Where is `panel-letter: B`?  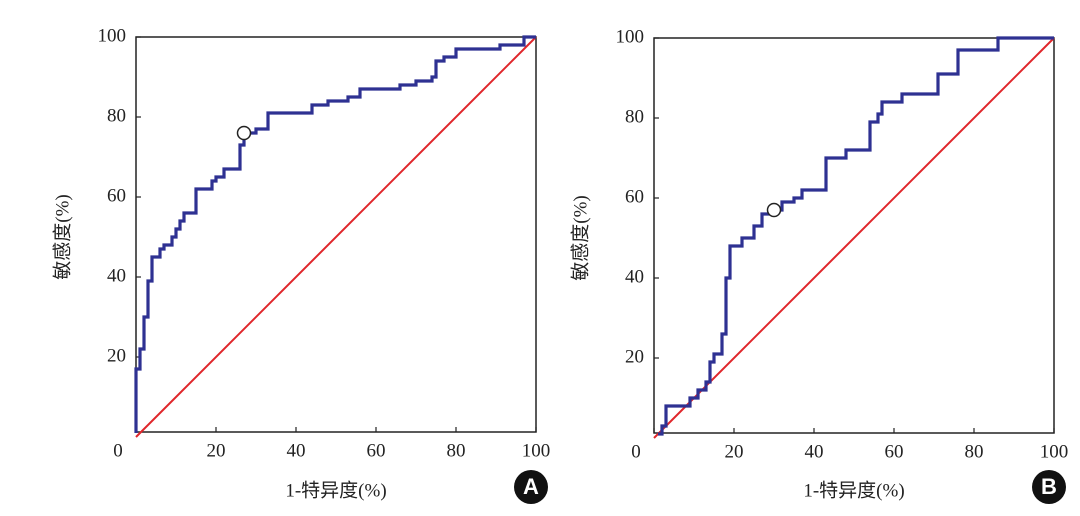
panel-letter: B is located at coordinates (1049, 486).